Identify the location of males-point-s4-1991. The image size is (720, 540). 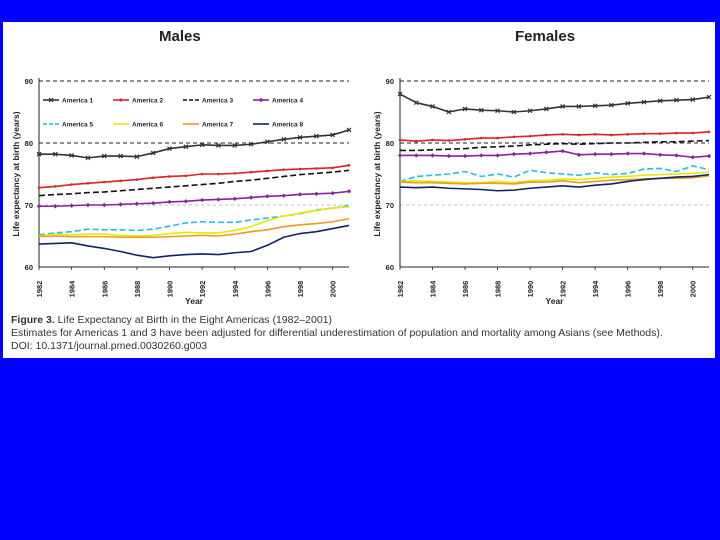
(186, 201).